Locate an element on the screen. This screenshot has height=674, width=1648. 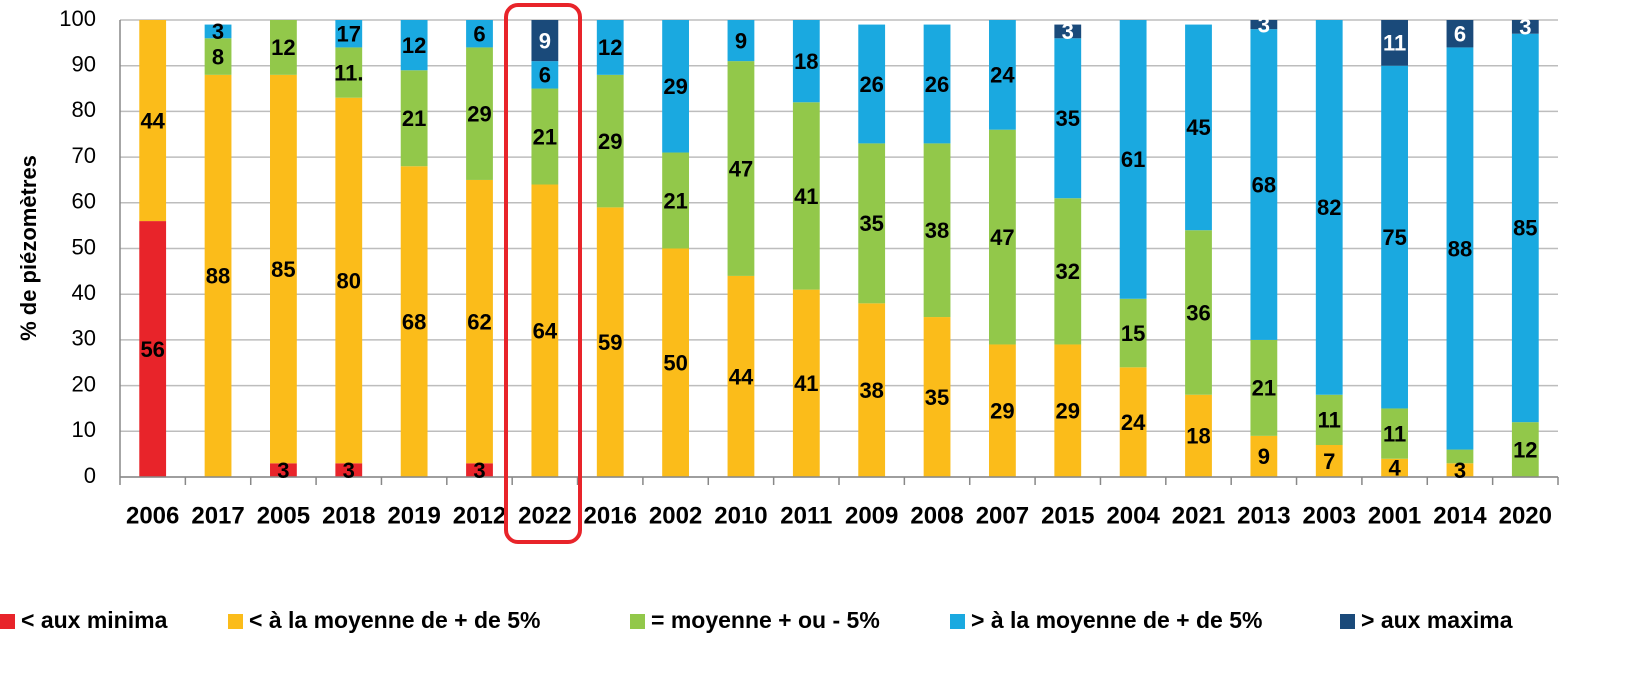
data-label: 38 is located at coordinates (871, 390).